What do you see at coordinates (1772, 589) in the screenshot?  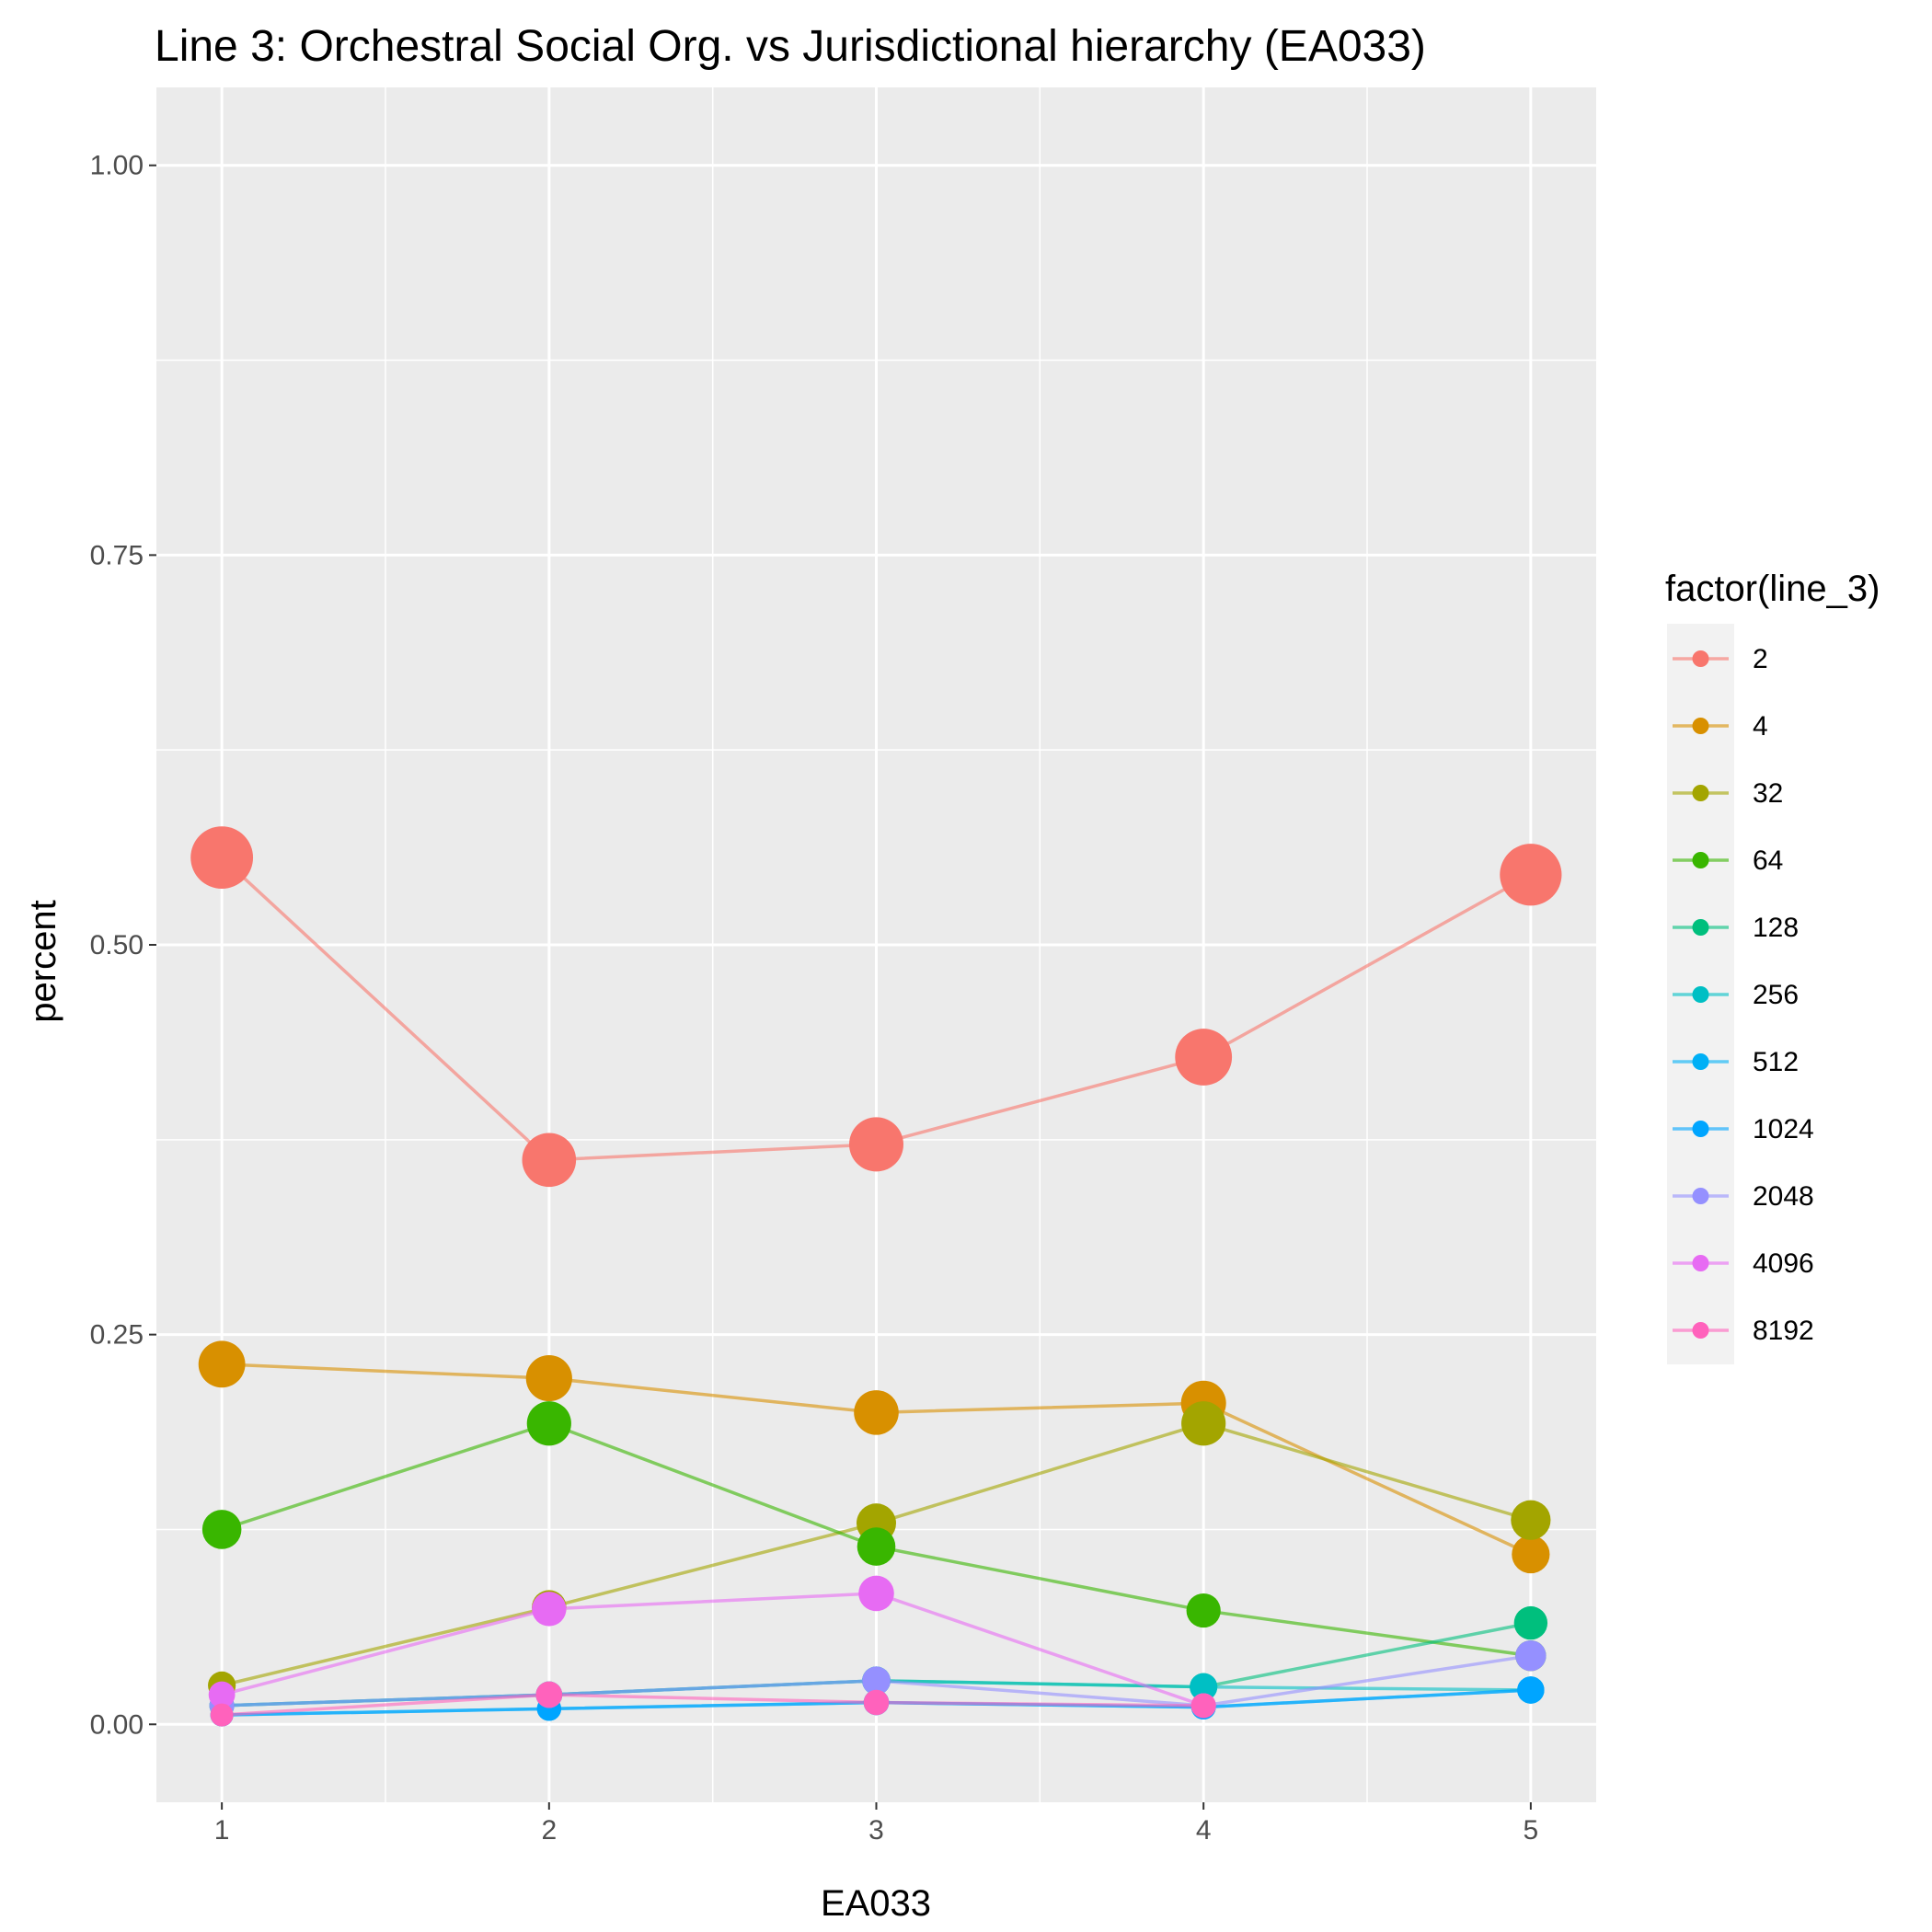 I see `legend-title: factor(line_3)` at bounding box center [1772, 589].